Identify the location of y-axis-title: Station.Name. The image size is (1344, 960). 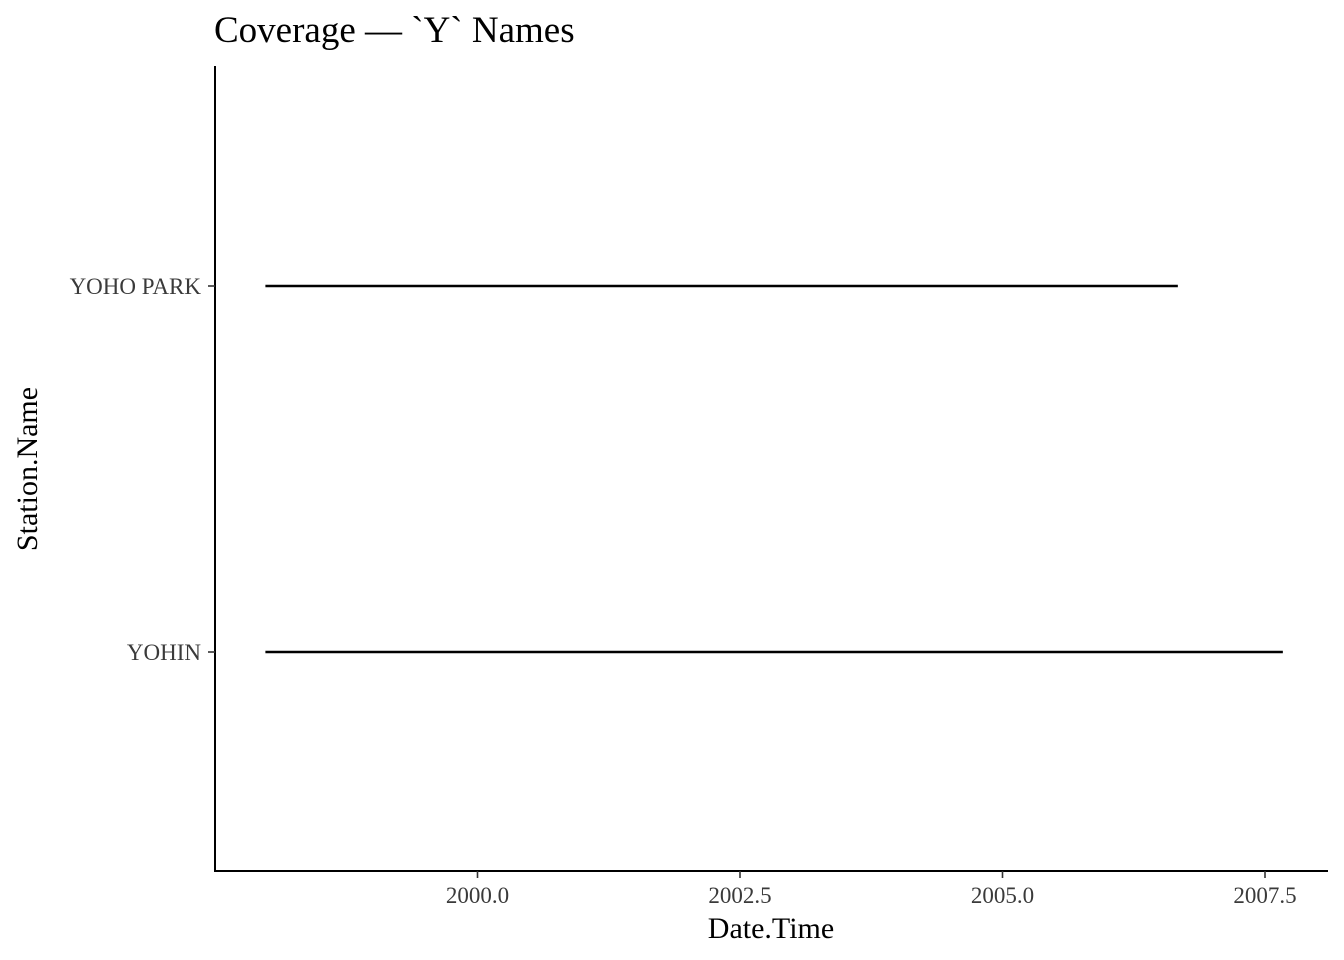
(27, 469).